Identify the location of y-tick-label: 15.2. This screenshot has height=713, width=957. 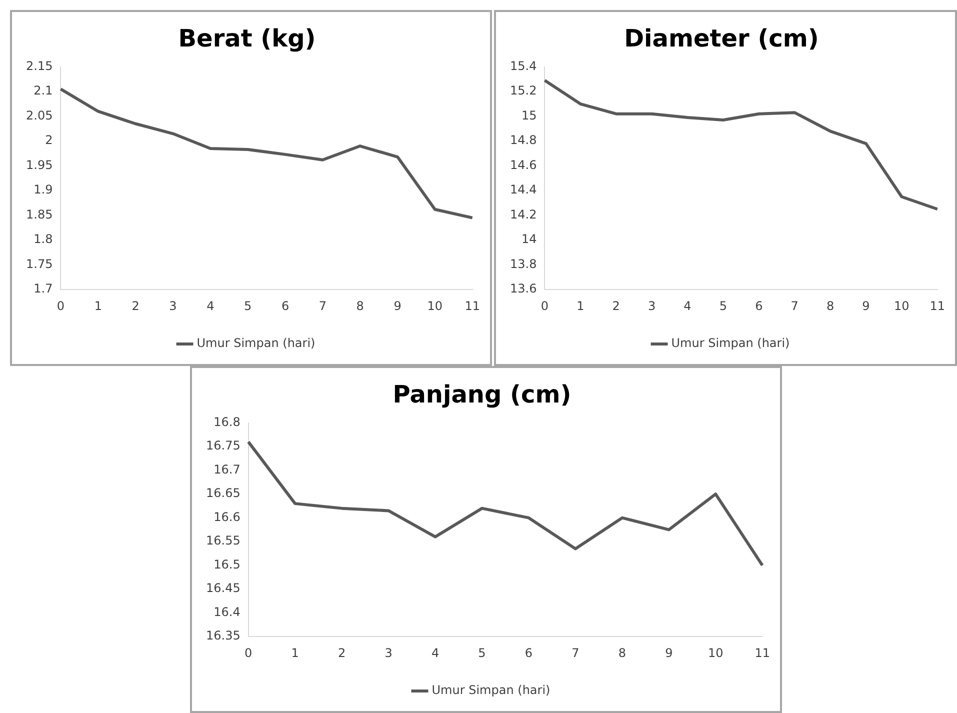
(523, 91).